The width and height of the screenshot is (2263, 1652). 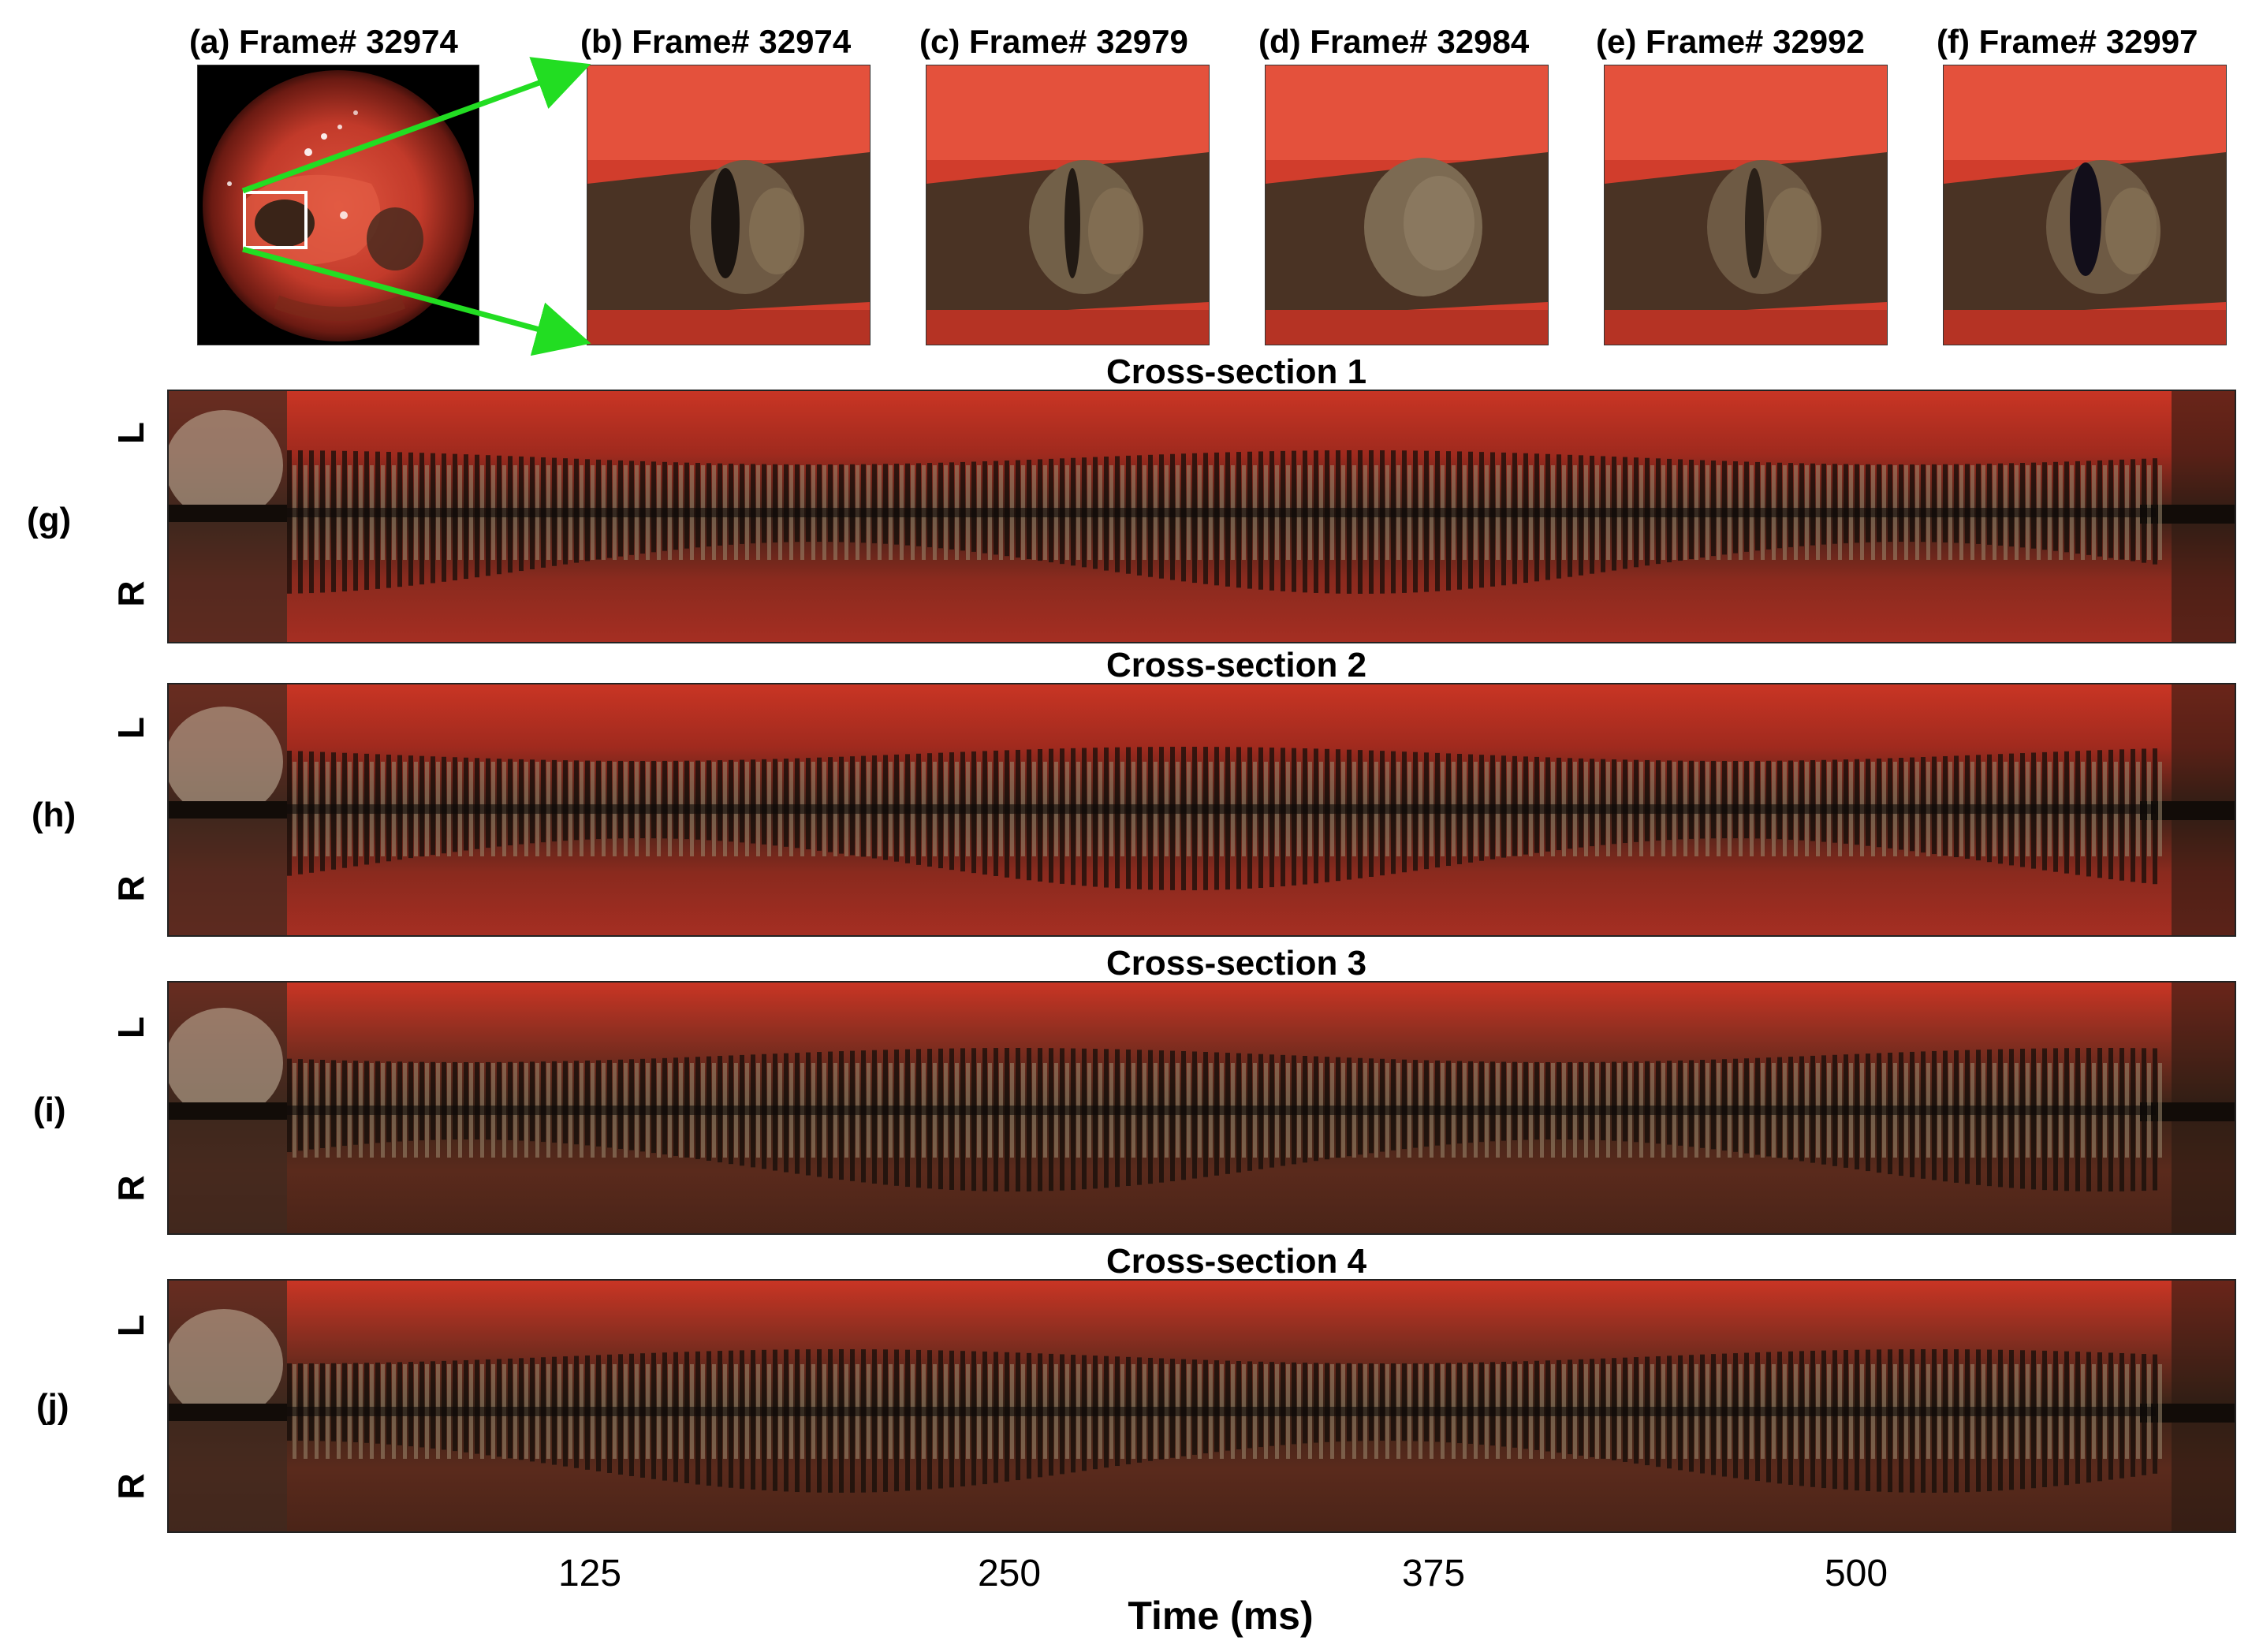 I want to click on kymo-4-left-label: L, so click(x=130, y=1326).